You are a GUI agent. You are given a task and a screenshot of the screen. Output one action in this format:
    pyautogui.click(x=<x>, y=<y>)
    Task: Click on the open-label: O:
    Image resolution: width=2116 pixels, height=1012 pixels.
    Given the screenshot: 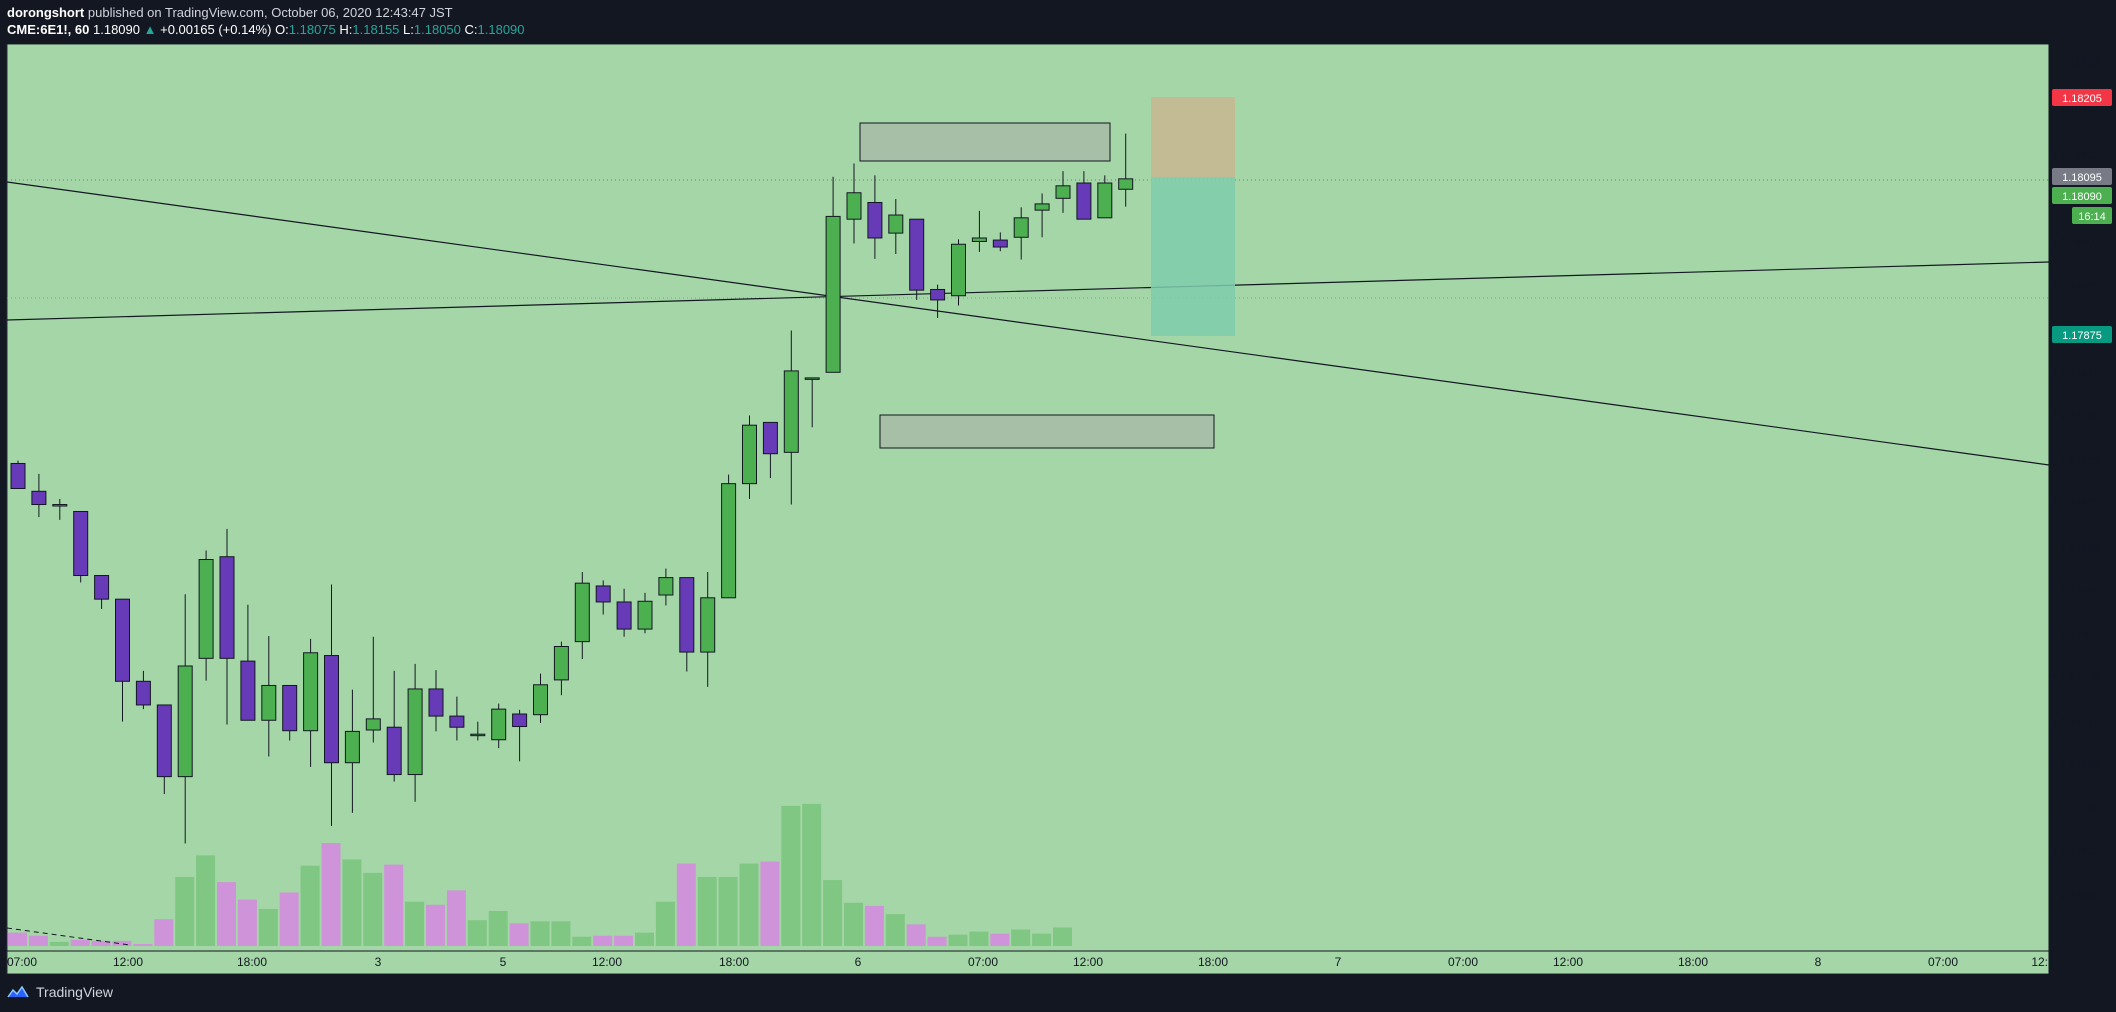 What is the action you would take?
    pyautogui.click(x=282, y=29)
    